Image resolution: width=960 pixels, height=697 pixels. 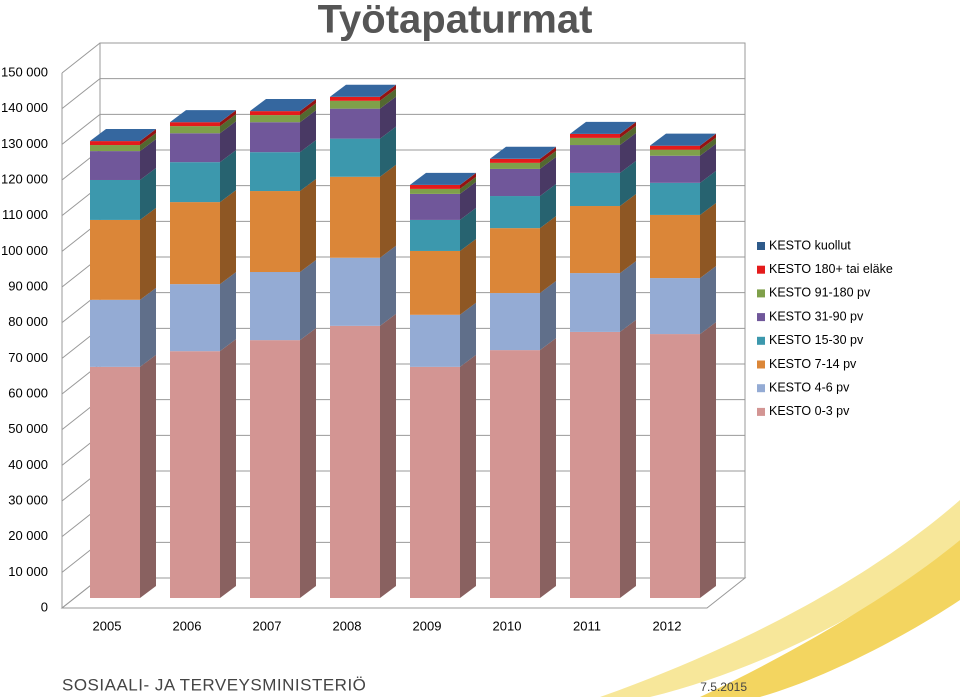 What do you see at coordinates (28, 571) in the screenshot?
I see `y-tick-label: 10 000` at bounding box center [28, 571].